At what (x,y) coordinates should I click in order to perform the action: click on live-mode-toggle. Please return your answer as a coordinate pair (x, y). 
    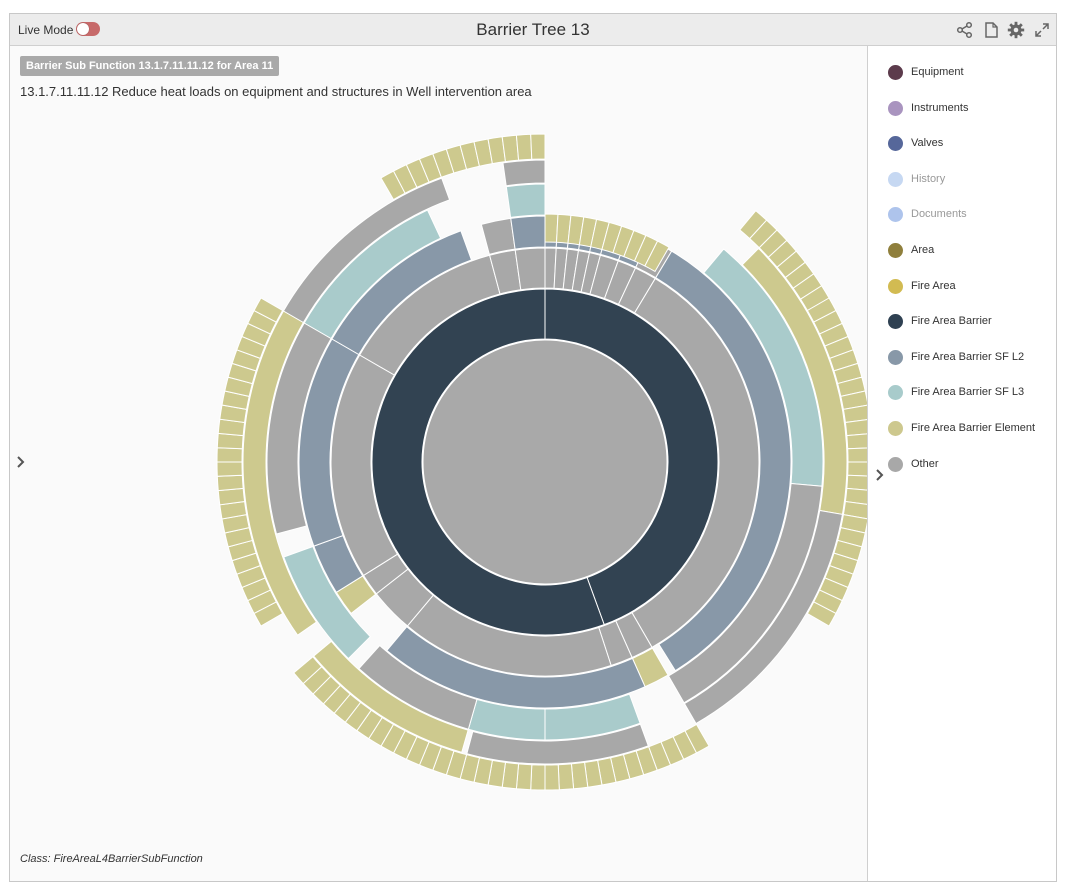
    Looking at the image, I should click on (88, 29).